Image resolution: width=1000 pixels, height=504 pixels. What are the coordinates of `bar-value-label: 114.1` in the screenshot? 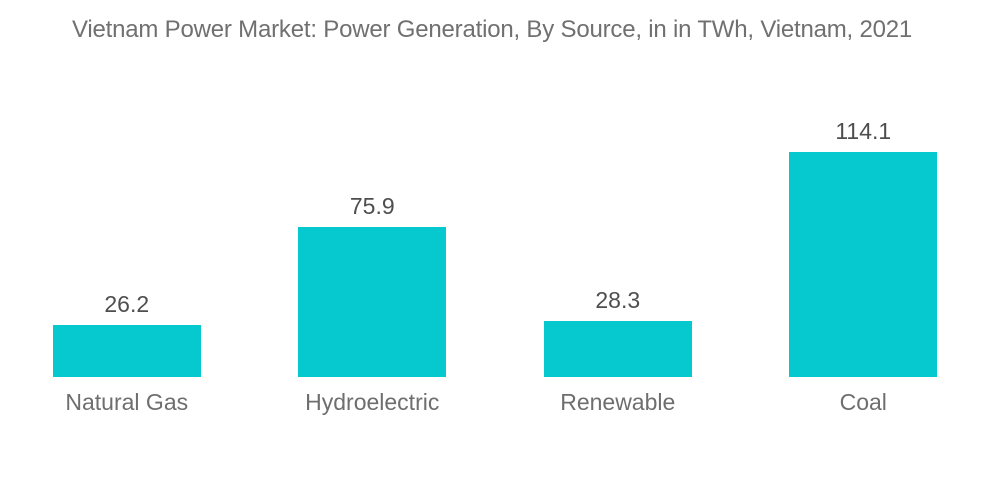 It's located at (863, 131).